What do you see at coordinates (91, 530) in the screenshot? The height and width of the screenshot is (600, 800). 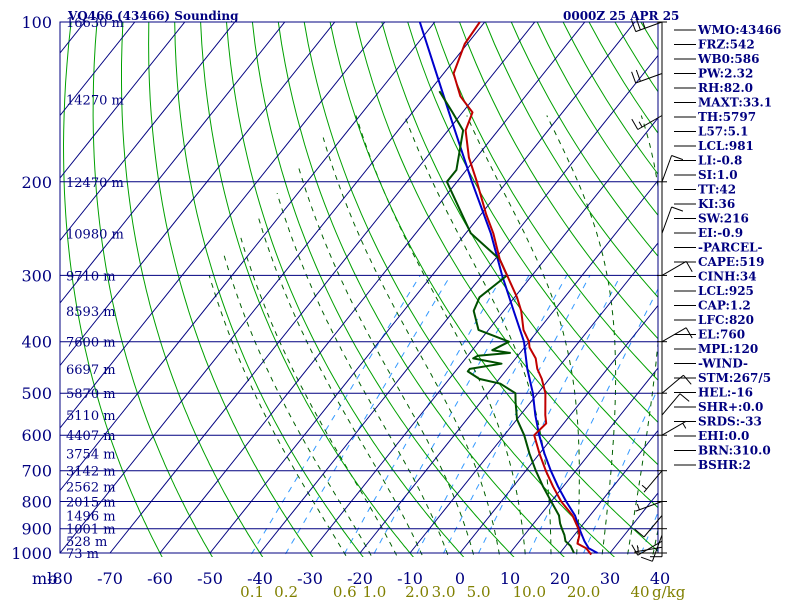 I see `height-label: 1001 m` at bounding box center [91, 530].